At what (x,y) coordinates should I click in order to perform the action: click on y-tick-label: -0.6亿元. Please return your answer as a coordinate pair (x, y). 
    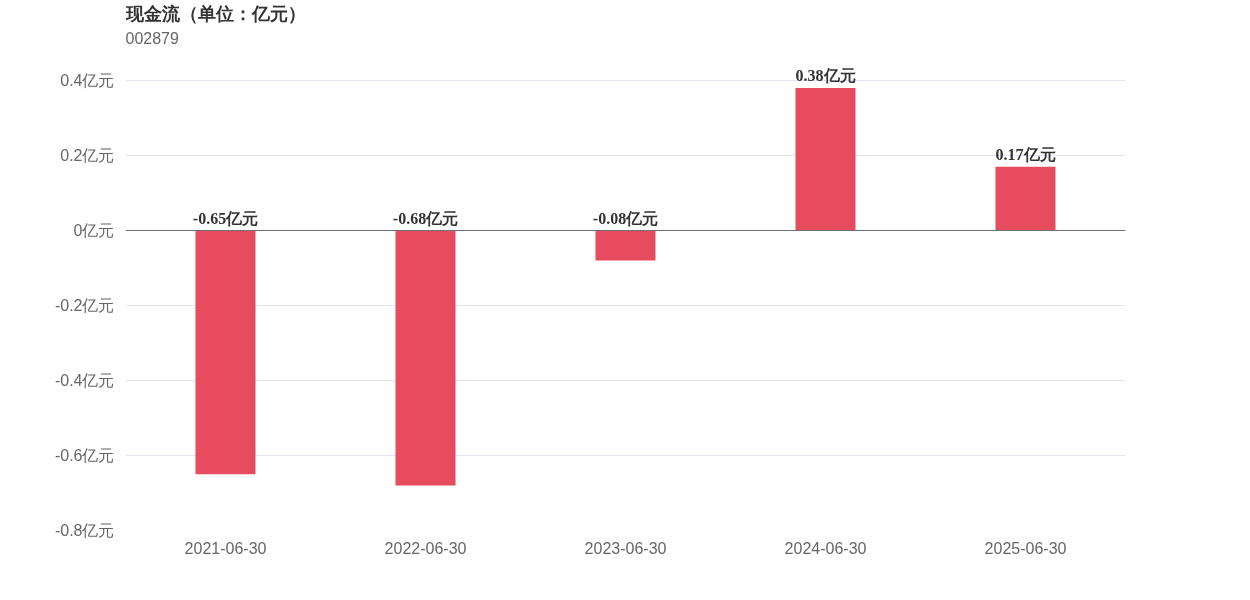
    Looking at the image, I should click on (84, 455).